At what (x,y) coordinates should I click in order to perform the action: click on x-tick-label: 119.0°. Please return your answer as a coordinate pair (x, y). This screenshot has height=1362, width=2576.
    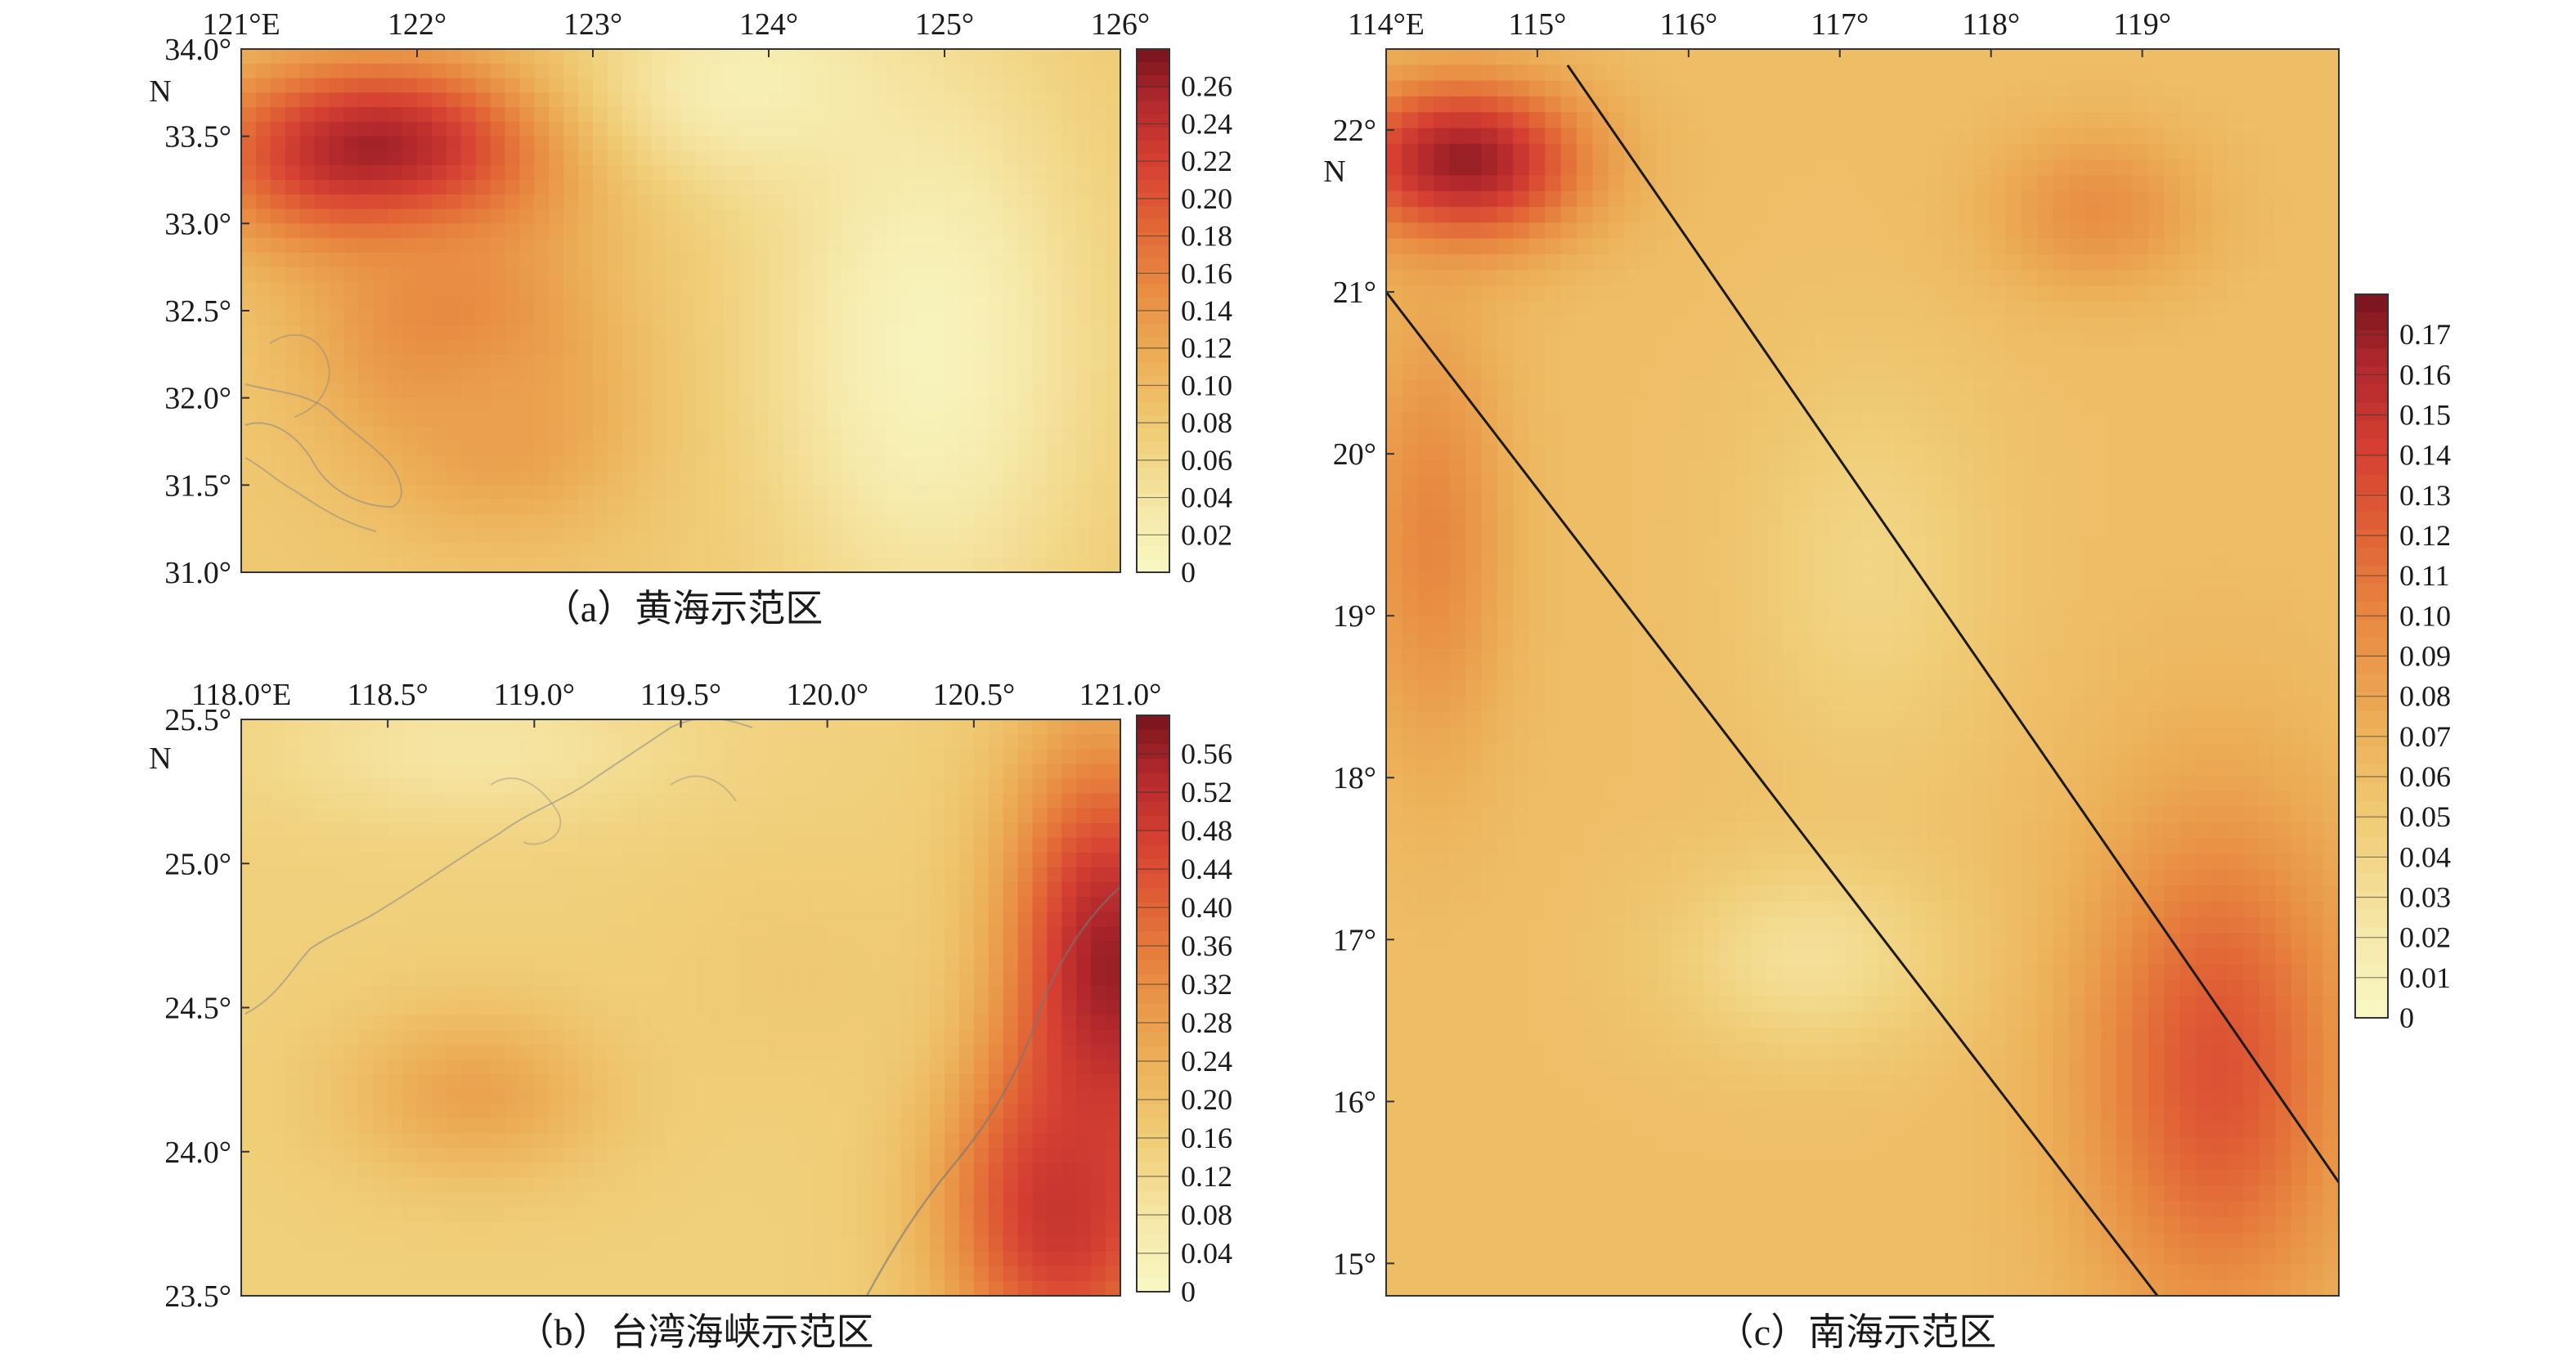
    Looking at the image, I should click on (534, 695).